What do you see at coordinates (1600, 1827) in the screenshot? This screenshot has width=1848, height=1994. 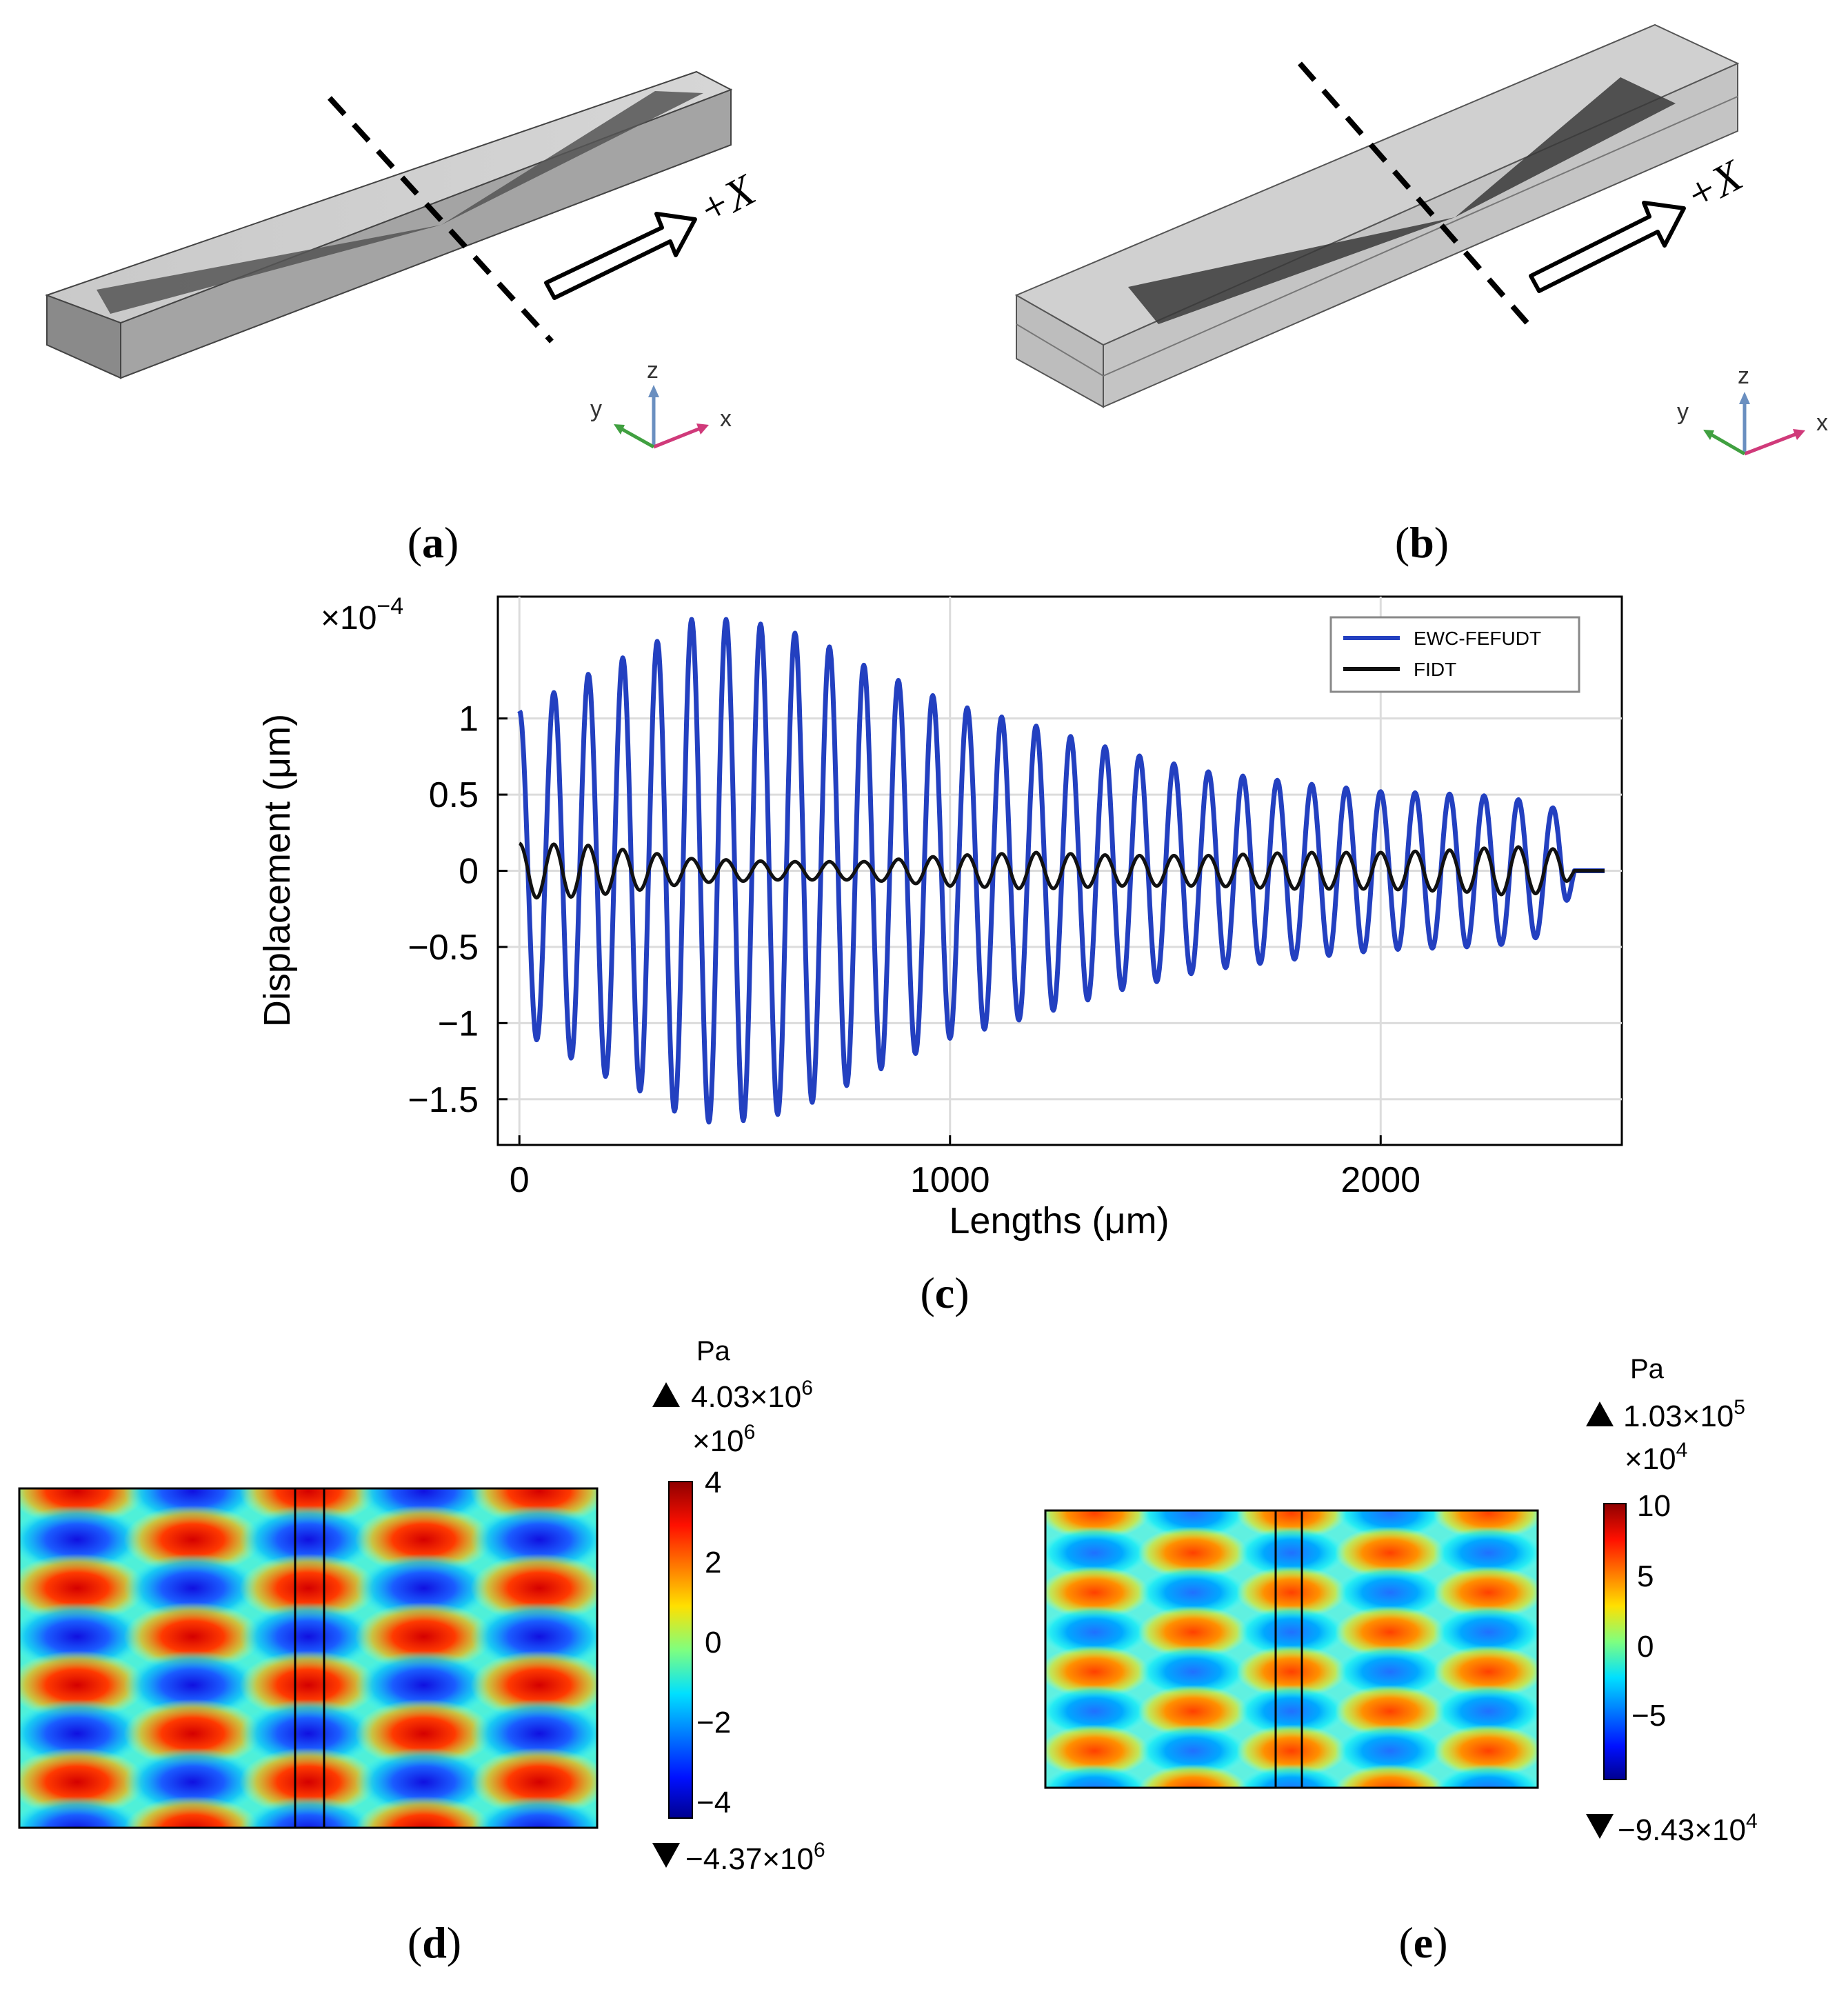 I see `panel-e-min-marker` at bounding box center [1600, 1827].